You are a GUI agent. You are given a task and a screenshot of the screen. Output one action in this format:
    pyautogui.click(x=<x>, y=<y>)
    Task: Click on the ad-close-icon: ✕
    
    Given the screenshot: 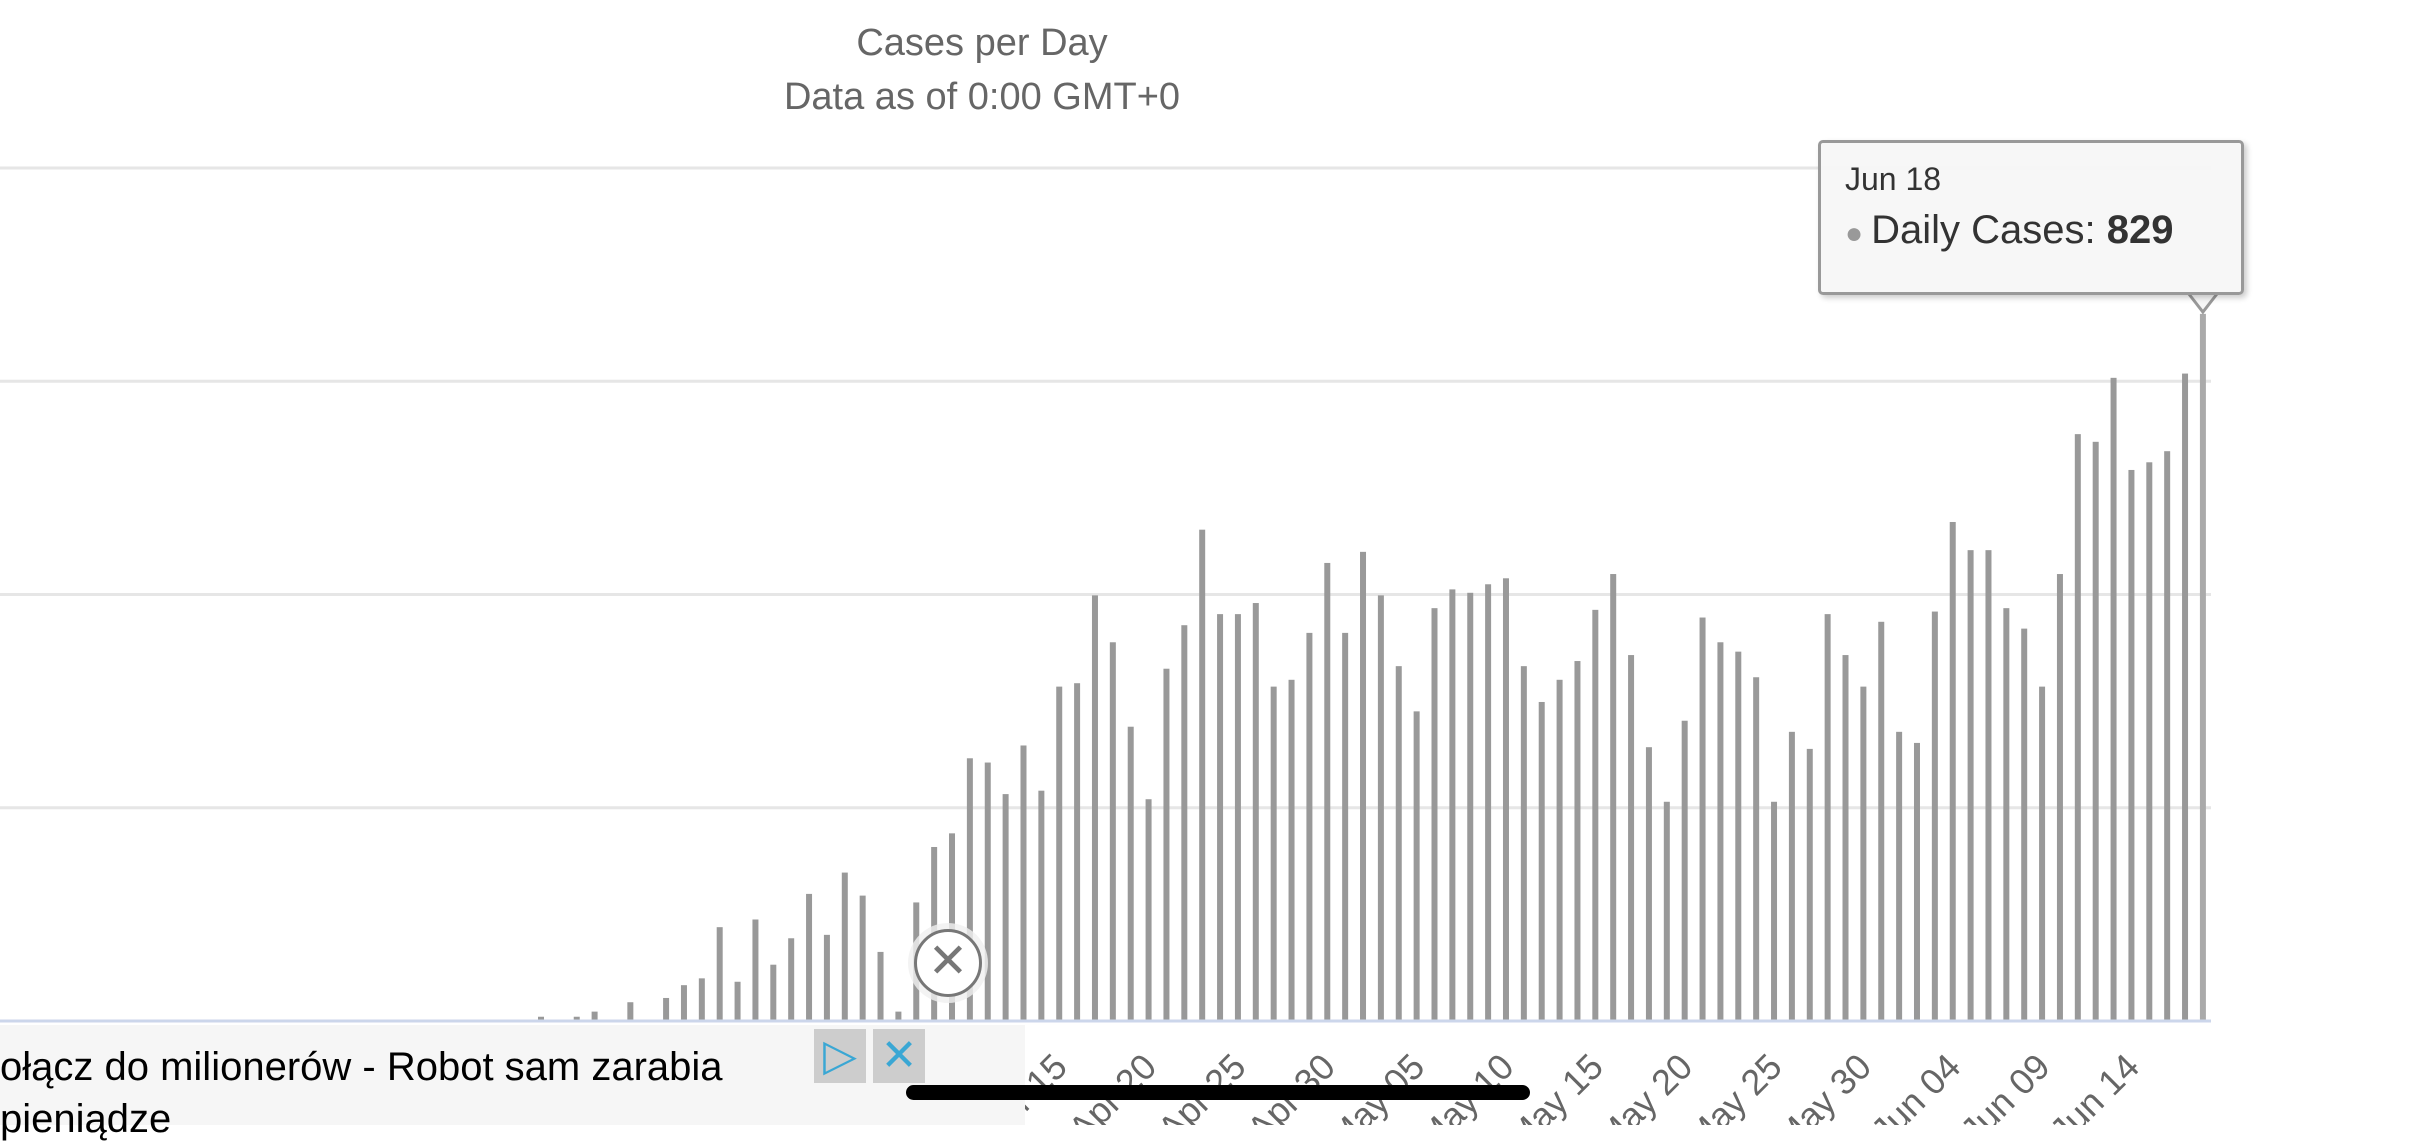 What is the action you would take?
    pyautogui.click(x=899, y=1056)
    